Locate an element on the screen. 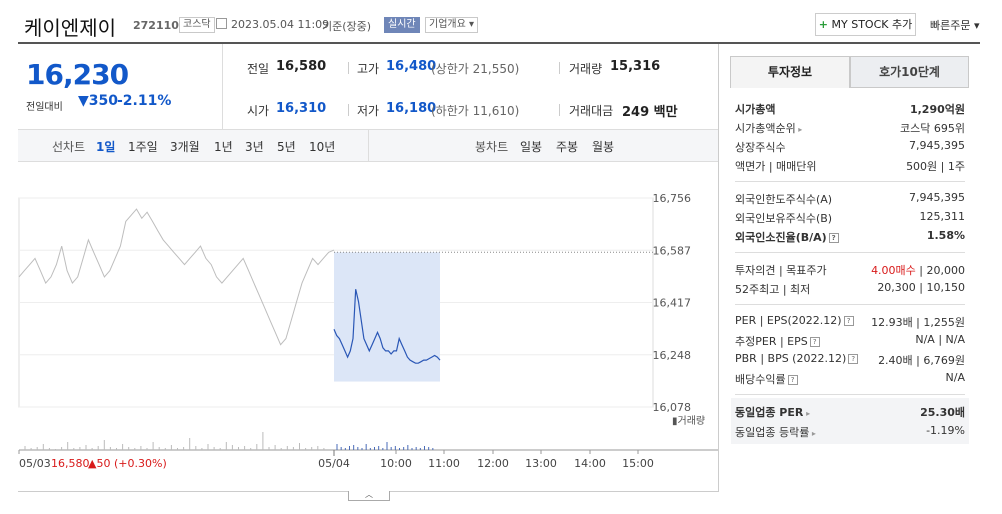 The image size is (1002, 514). today-range-area is located at coordinates (387, 317).